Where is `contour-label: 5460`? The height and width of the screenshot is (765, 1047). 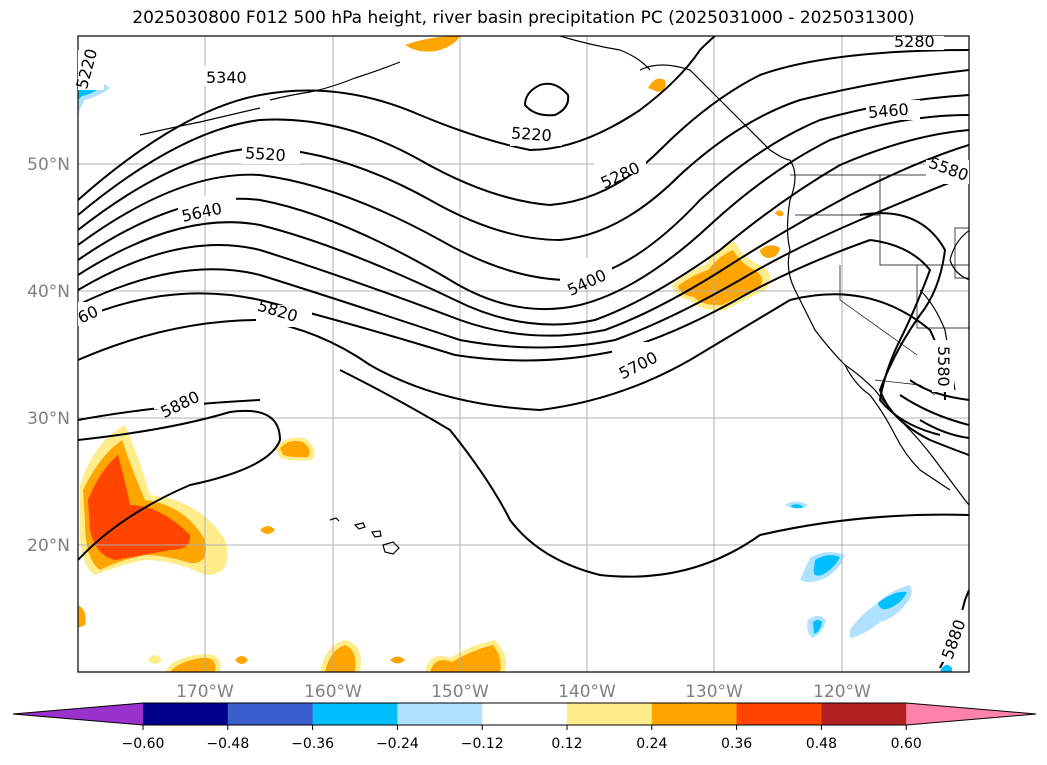 contour-label: 5460 is located at coordinates (888, 111).